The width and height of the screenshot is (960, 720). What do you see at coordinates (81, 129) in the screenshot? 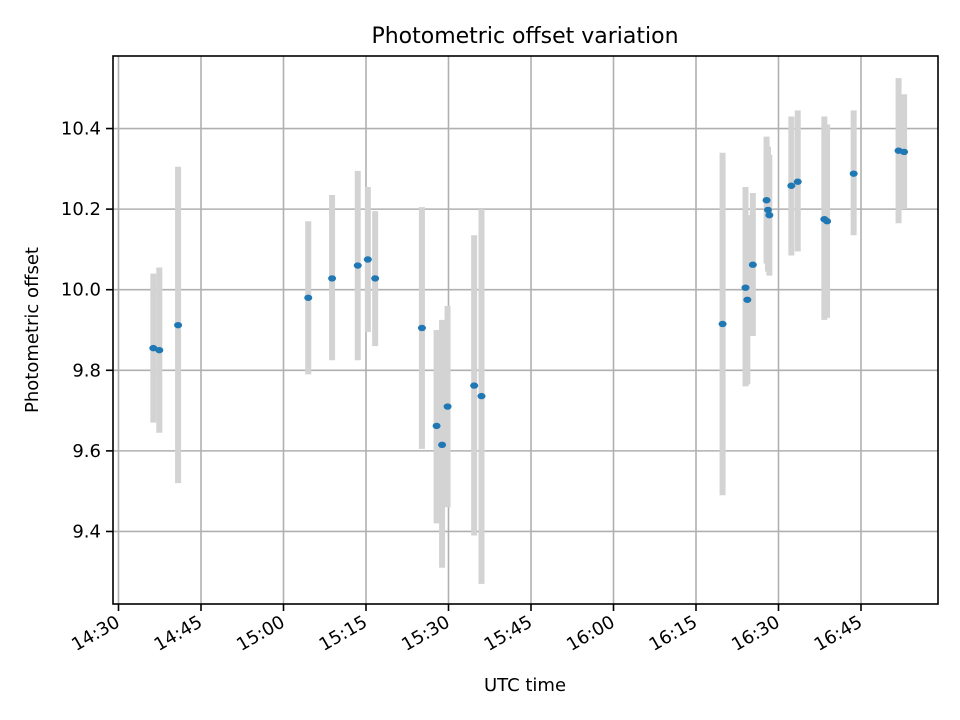
I see `y-tick-label: 10.4` at bounding box center [81, 129].